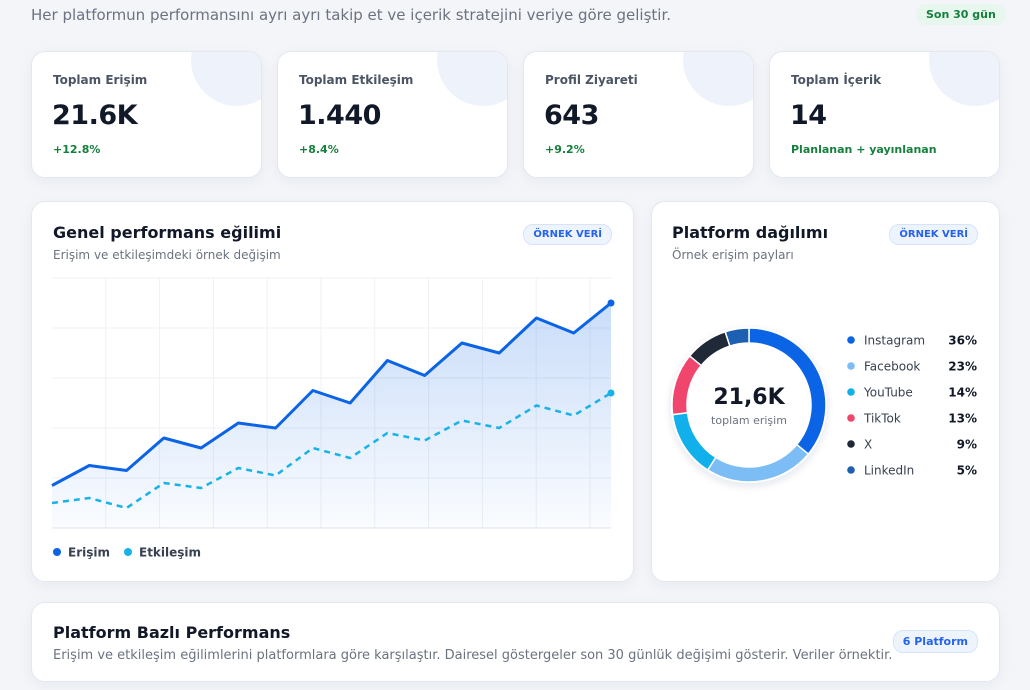 This screenshot has width=1030, height=690. Describe the element at coordinates (591, 80) in the screenshot. I see `kpi-label: Profil Ziyareti` at that location.